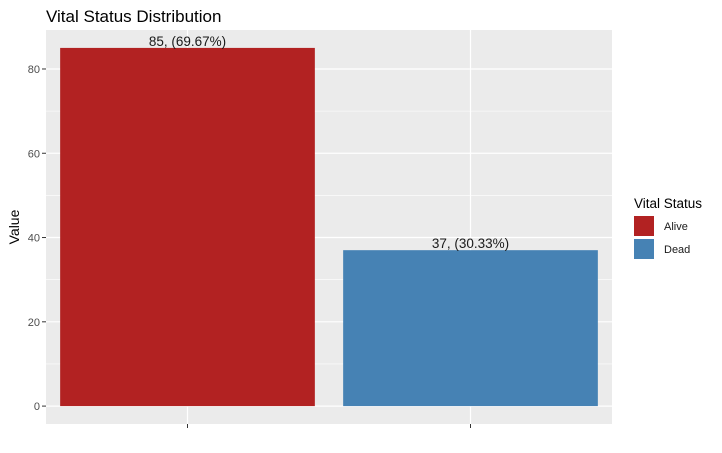 This screenshot has width=722, height=453. Describe the element at coordinates (644, 249) in the screenshot. I see `legend-key-dead` at that location.